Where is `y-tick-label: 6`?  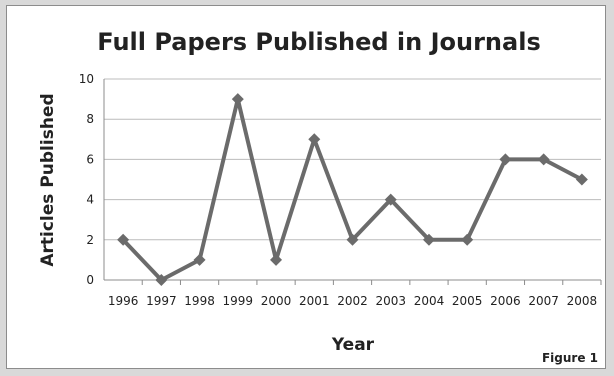 y-tick-label: 6 is located at coordinates (90, 159).